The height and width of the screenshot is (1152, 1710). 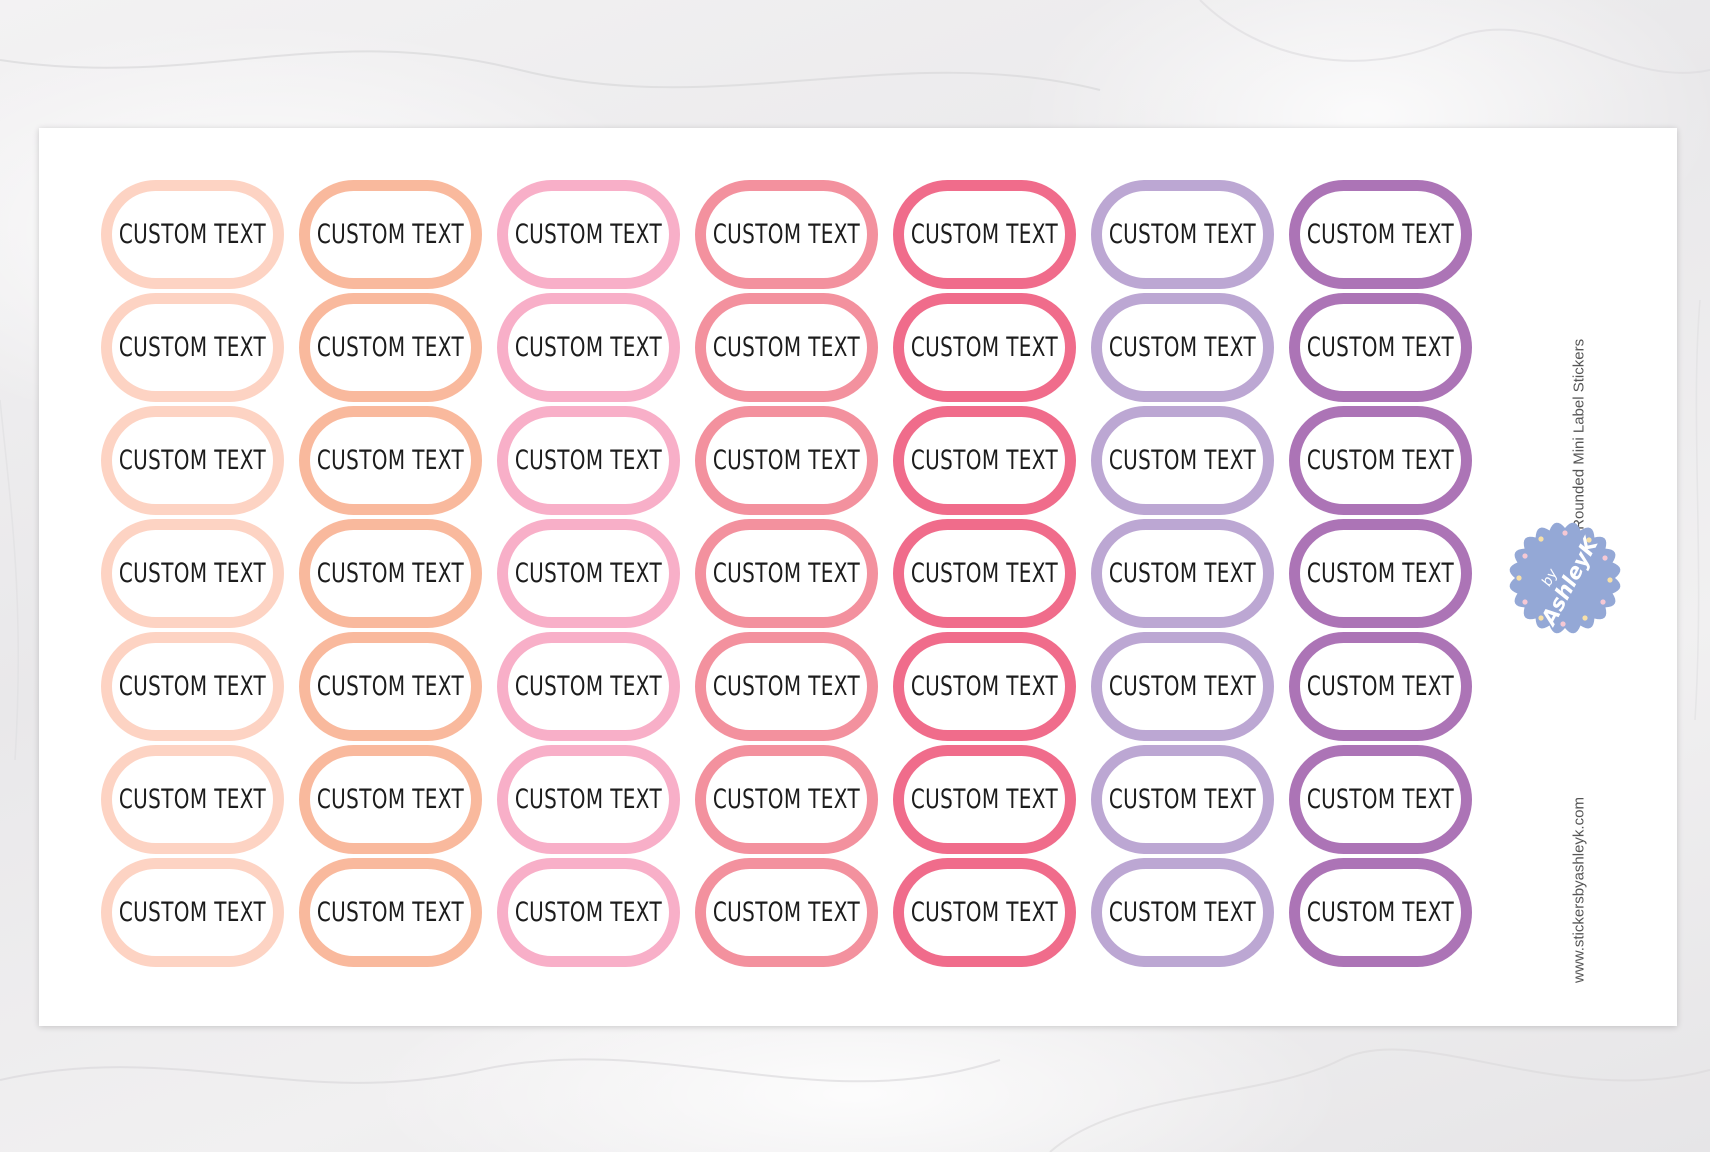 What do you see at coordinates (1579, 890) in the screenshot?
I see `sheet-url: www.stickersbyashleyk.com` at bounding box center [1579, 890].